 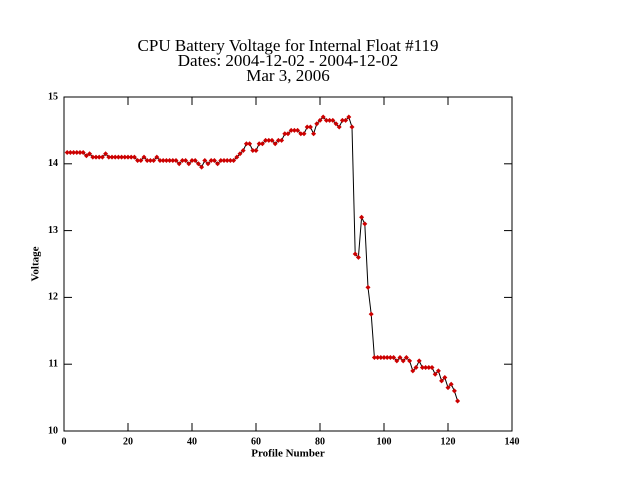 I want to click on x-tick-label: 140, so click(x=512, y=441).